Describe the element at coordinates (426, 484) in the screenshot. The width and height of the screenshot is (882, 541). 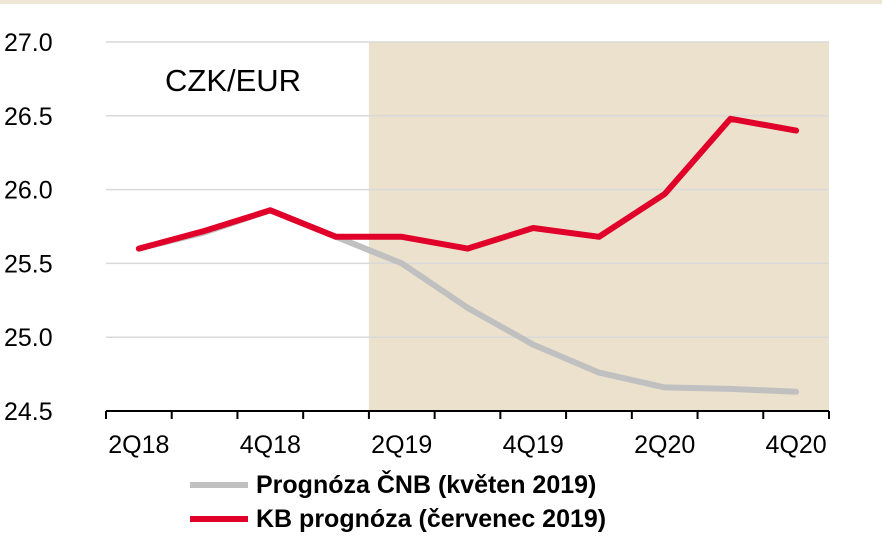
I see `legend-label-cnb: Prognóza ČNB (květen 2019)` at that location.